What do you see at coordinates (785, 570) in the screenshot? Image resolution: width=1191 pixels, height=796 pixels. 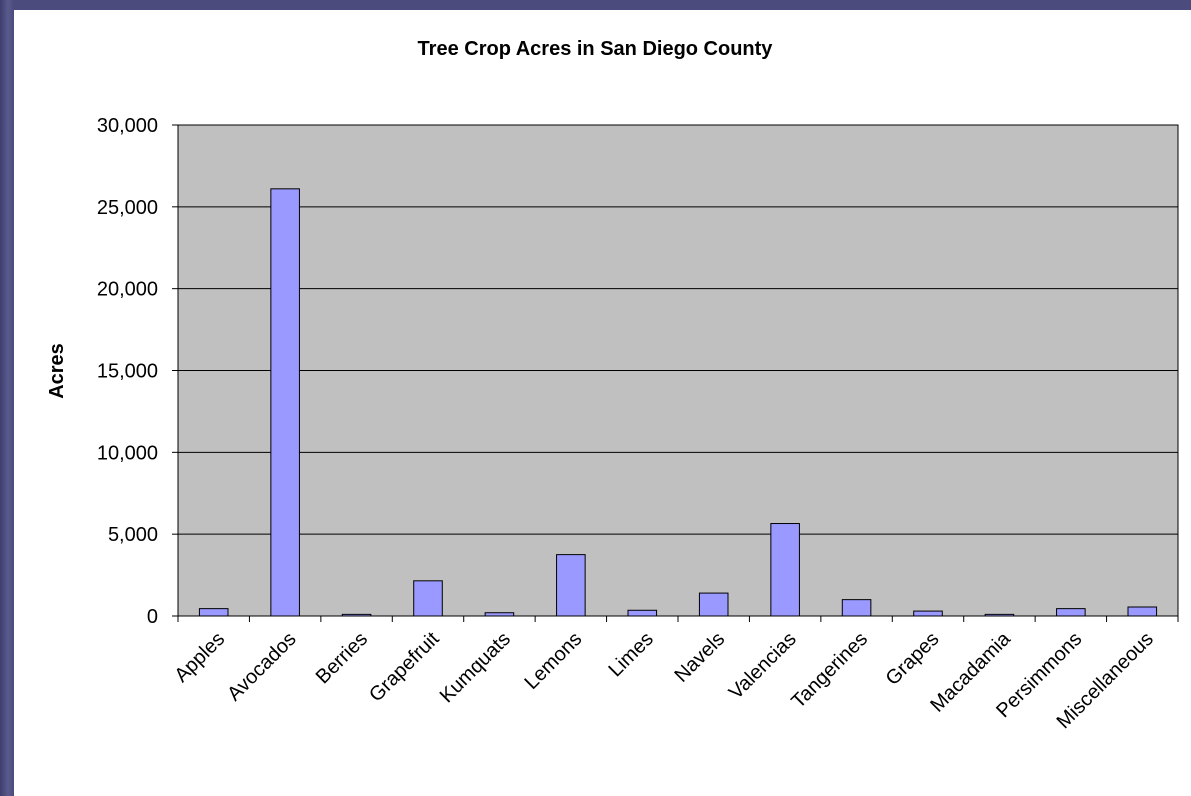 I see `bar-valencias` at bounding box center [785, 570].